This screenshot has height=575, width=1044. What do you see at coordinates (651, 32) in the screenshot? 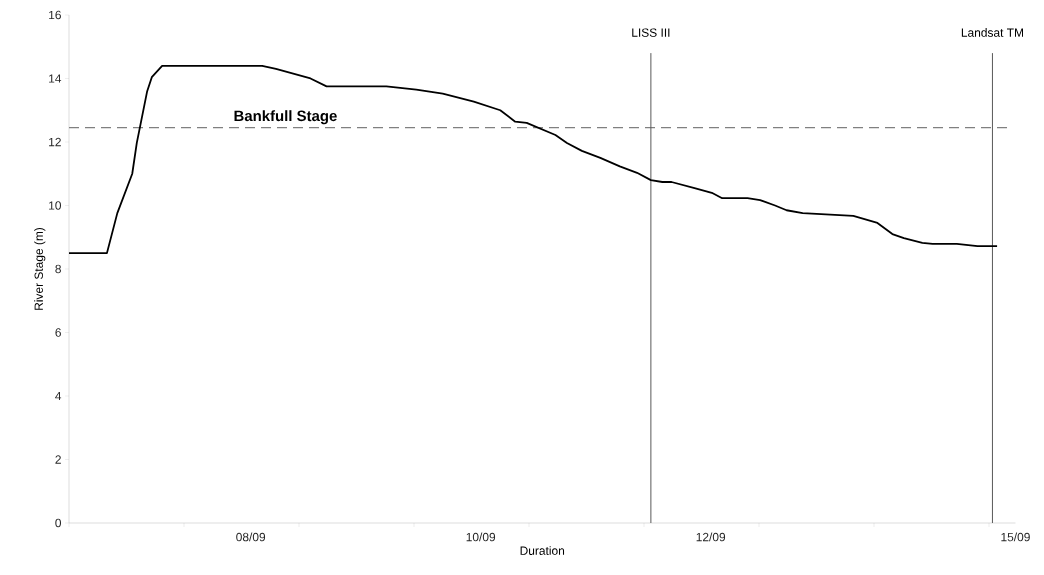
I see `ref-line-label: LISS III` at bounding box center [651, 32].